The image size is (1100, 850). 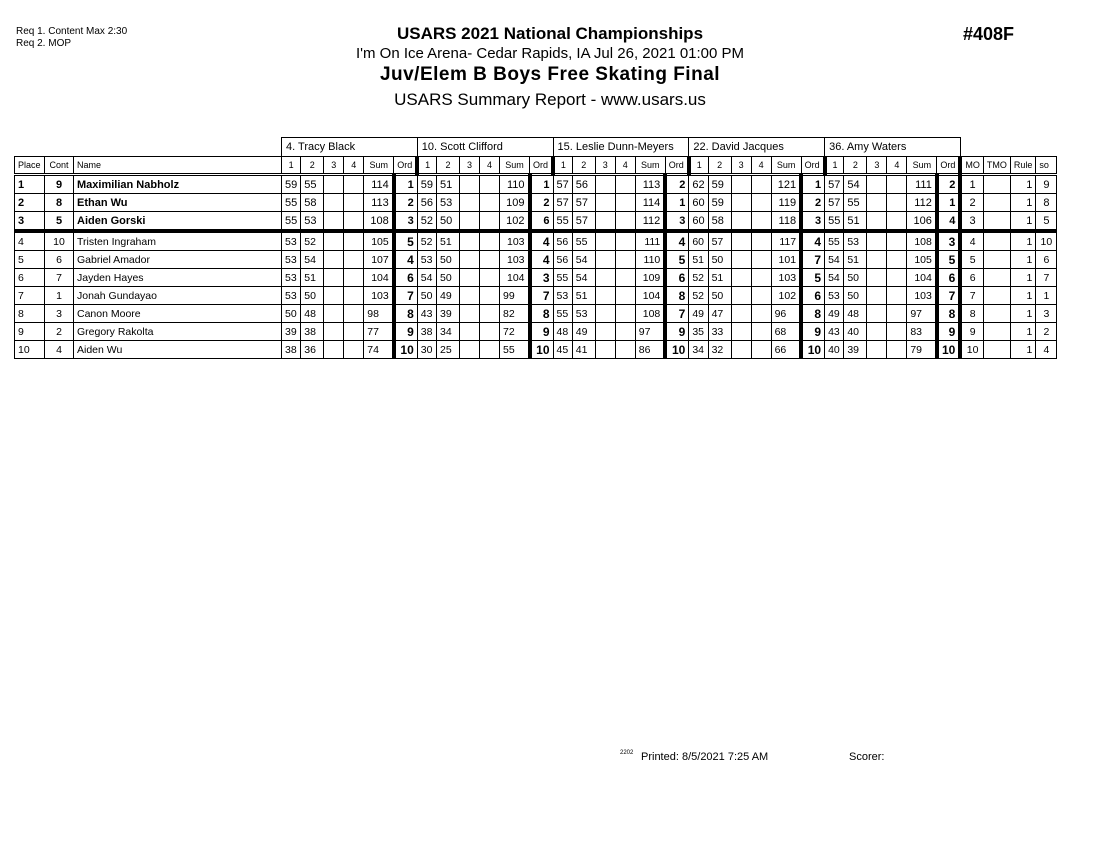 I want to click on sum: 102, so click(x=515, y=222).